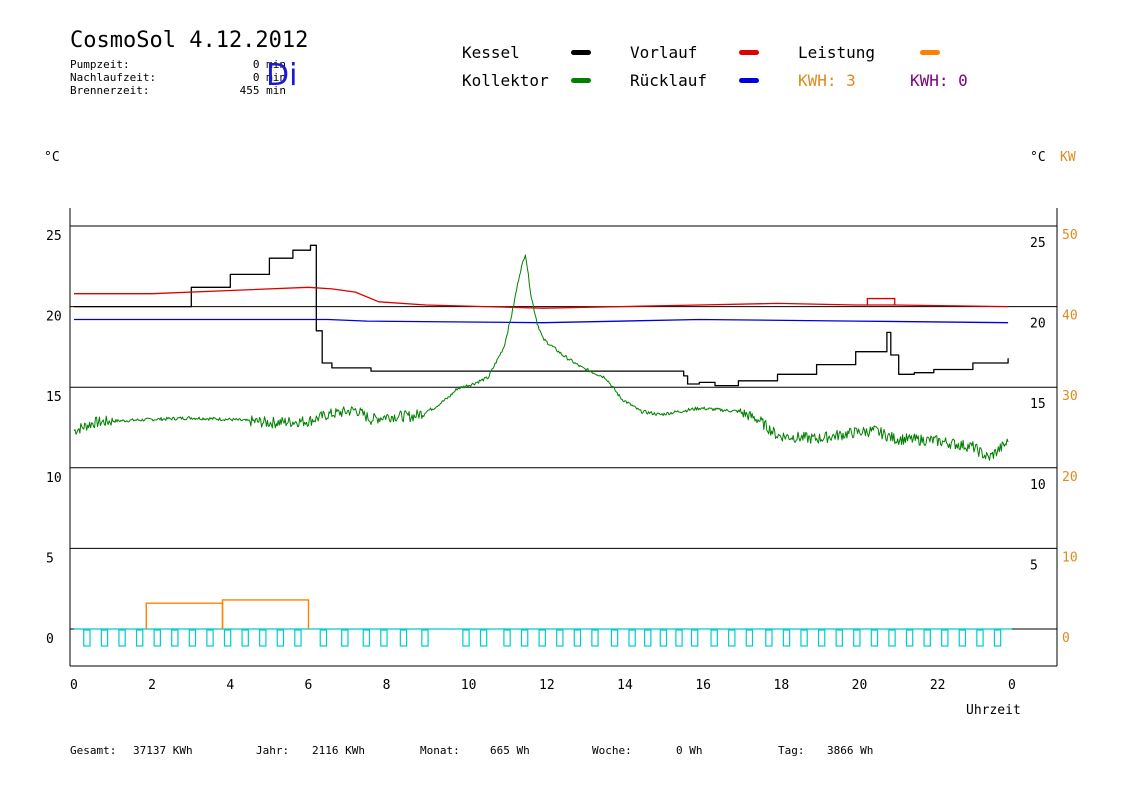 The width and height of the screenshot is (1148, 812). What do you see at coordinates (1038, 324) in the screenshot?
I see `y-tick-label-right: 20` at bounding box center [1038, 324].